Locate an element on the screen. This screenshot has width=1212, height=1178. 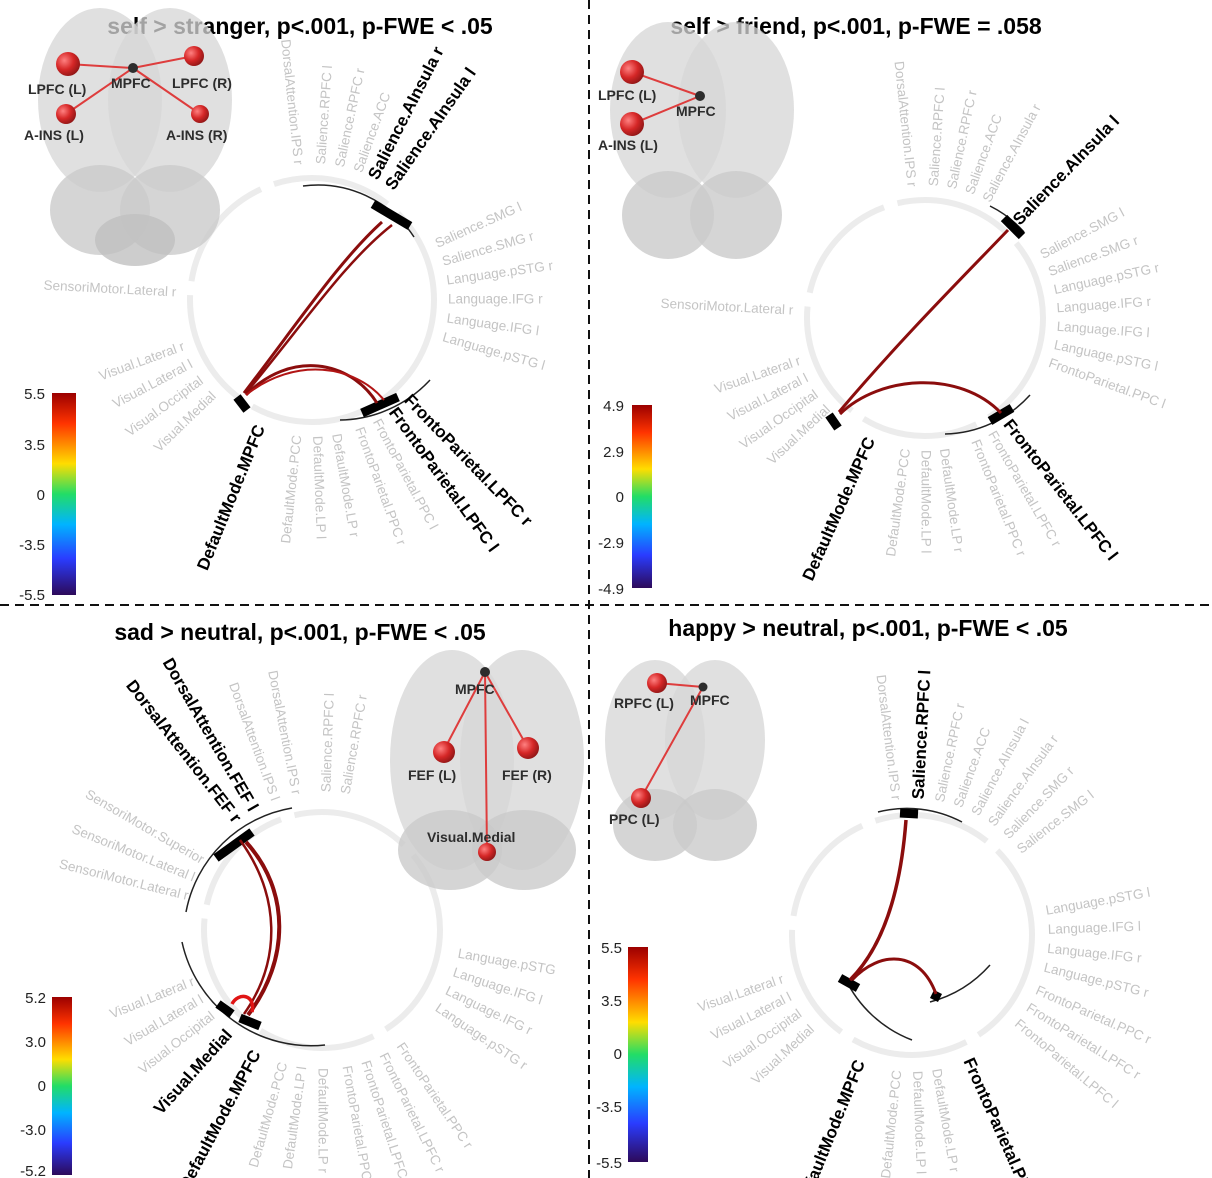
connection-mpfc-ainsula-r is located at coordinates (313, 307).